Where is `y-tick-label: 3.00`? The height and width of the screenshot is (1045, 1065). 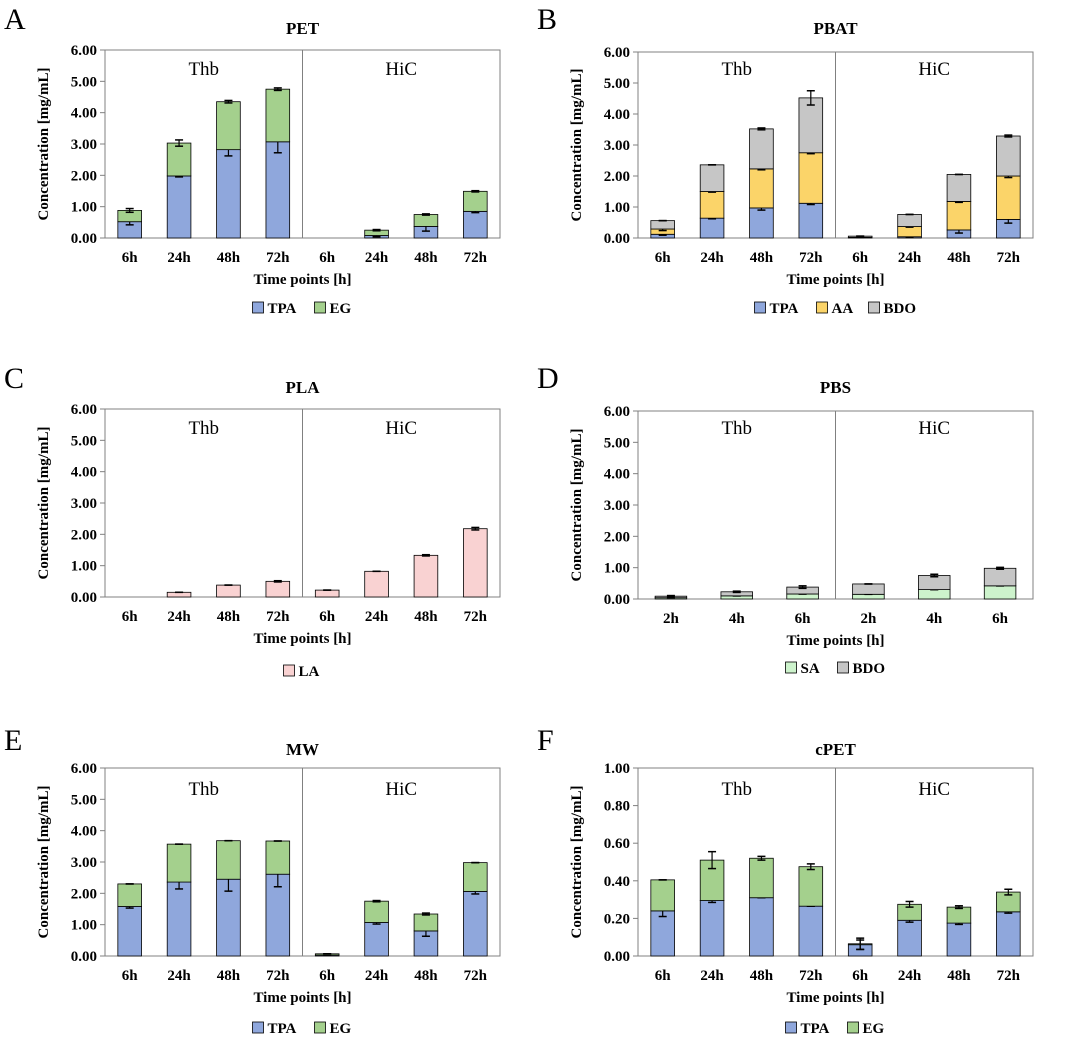 y-tick-label: 3.00 is located at coordinates (84, 145).